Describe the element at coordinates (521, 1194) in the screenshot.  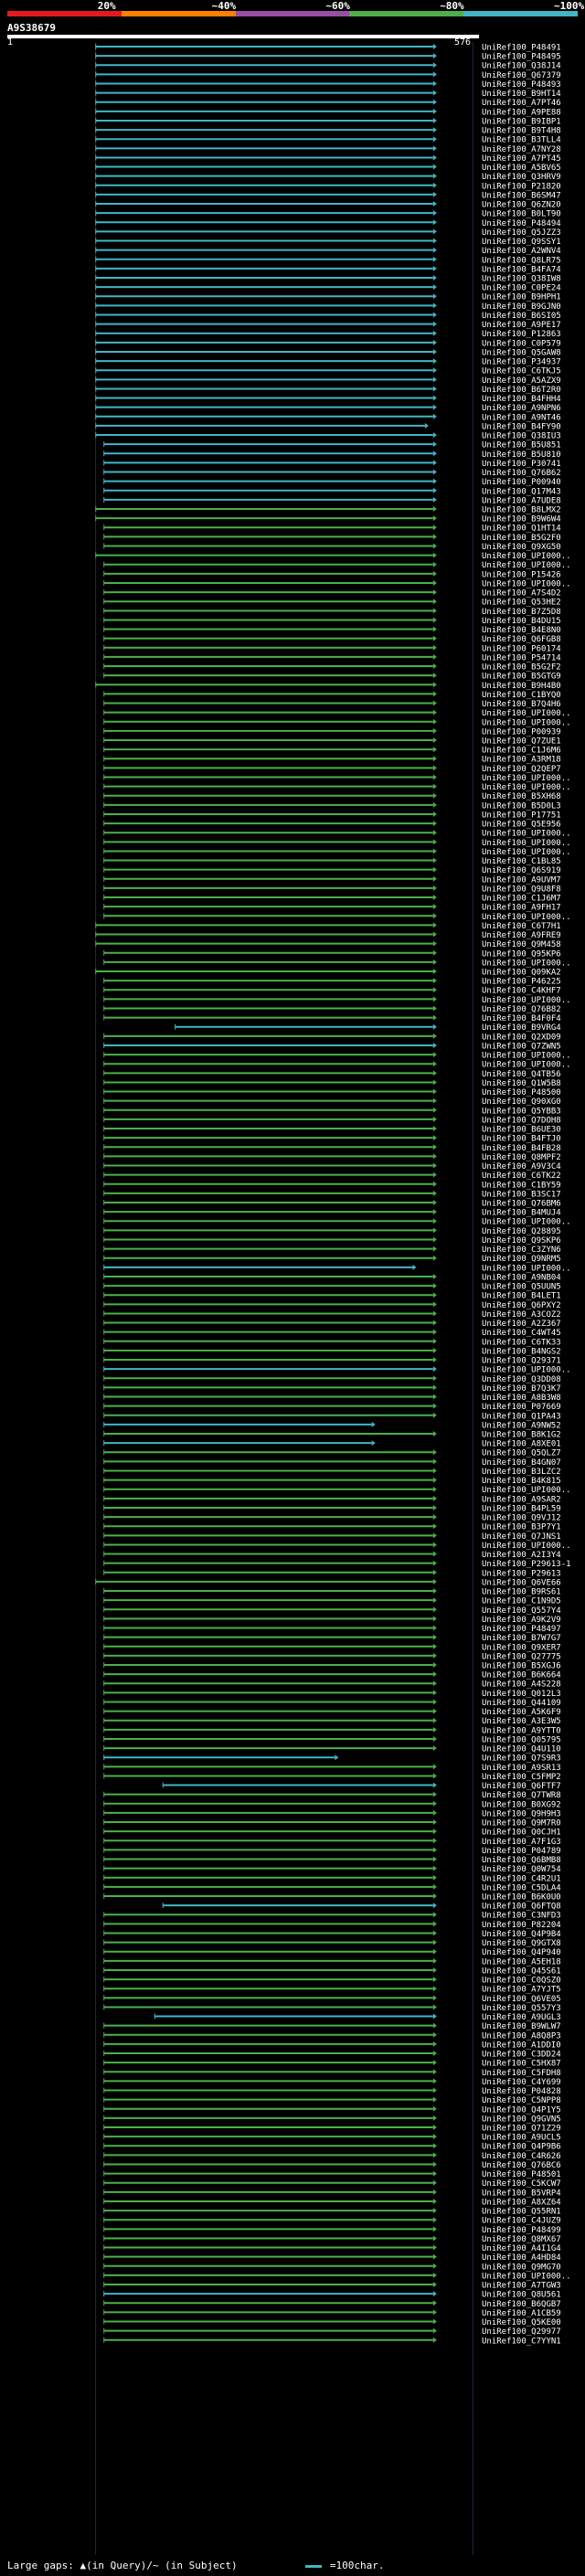
I see `hit-label: UniRef100_B3SC17` at that location.